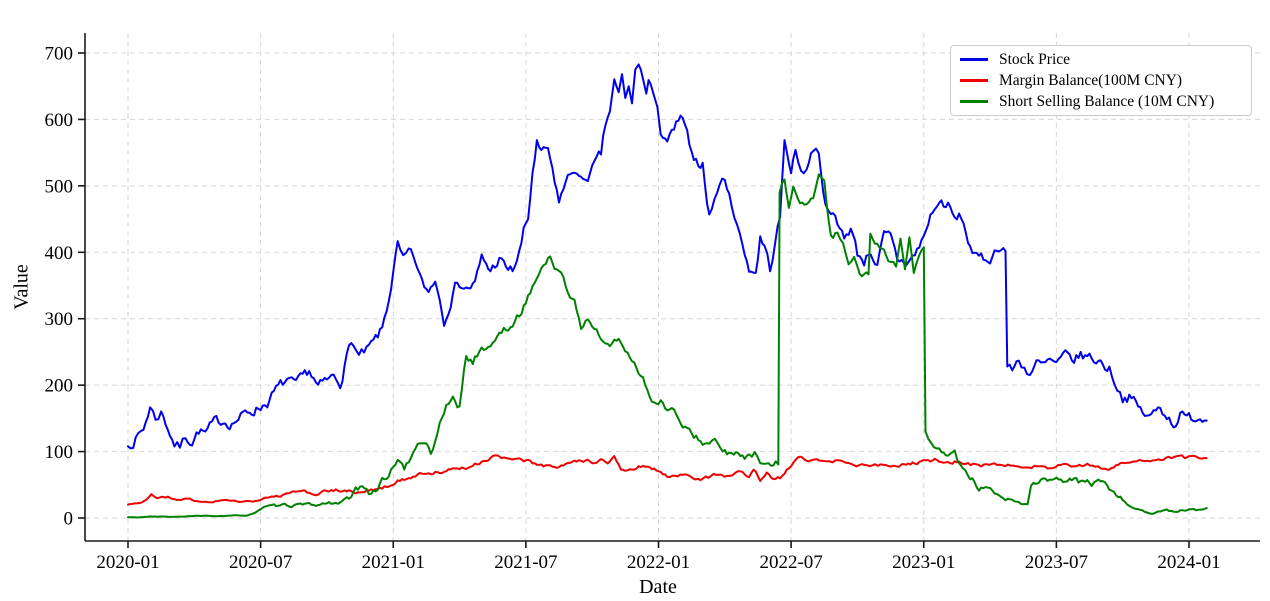 This screenshot has height=601, width=1270. I want to click on legend-line-sample-red, so click(974, 80).